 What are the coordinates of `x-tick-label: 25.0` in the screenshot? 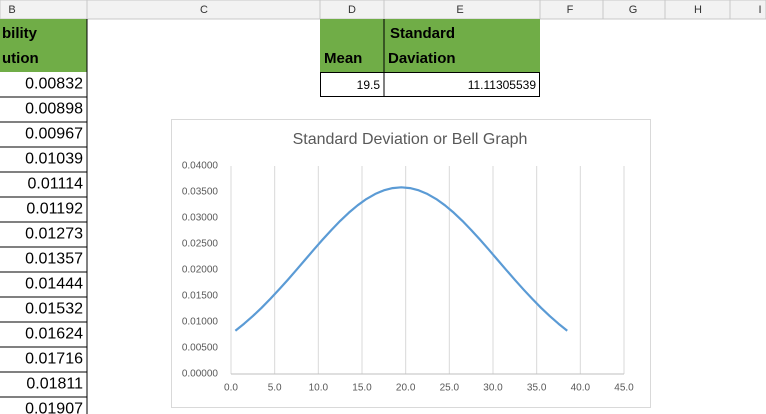 It's located at (450, 388).